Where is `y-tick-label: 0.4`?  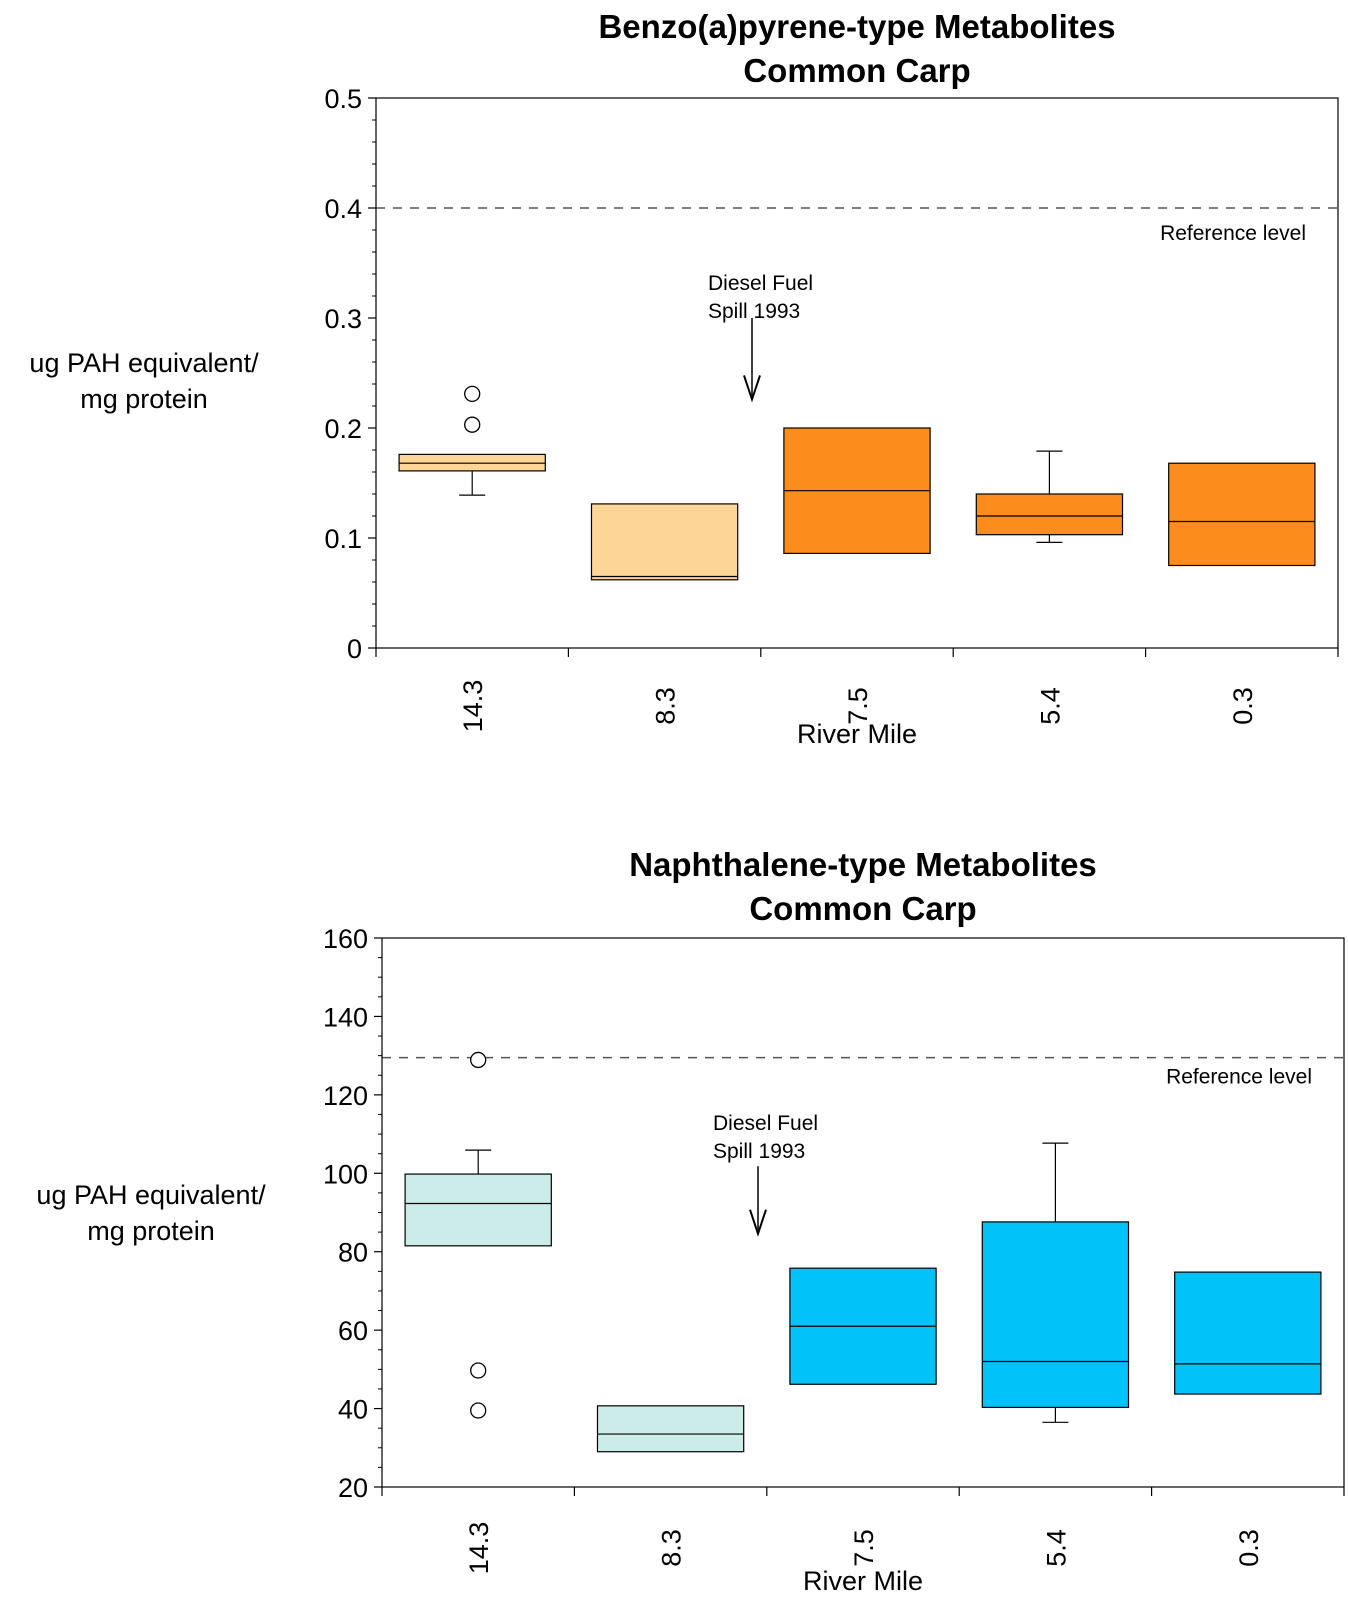 y-tick-label: 0.4 is located at coordinates (343, 209).